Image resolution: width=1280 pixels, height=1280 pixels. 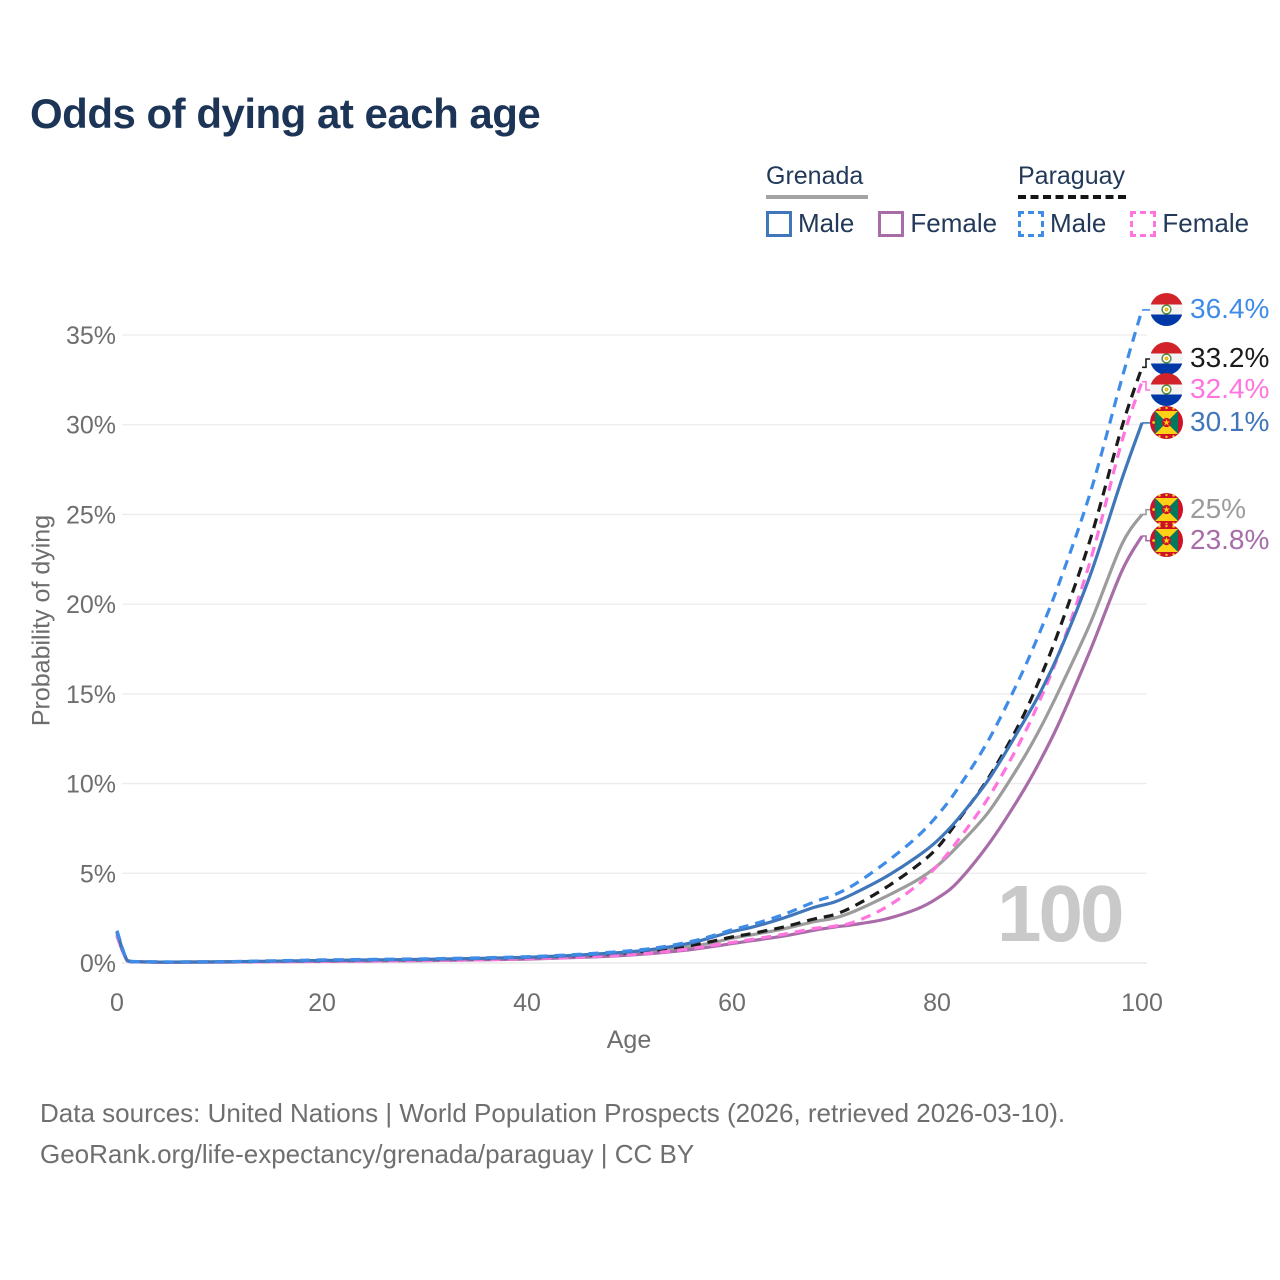 What do you see at coordinates (322, 1003) in the screenshot?
I see `x-tick-label: 20` at bounding box center [322, 1003].